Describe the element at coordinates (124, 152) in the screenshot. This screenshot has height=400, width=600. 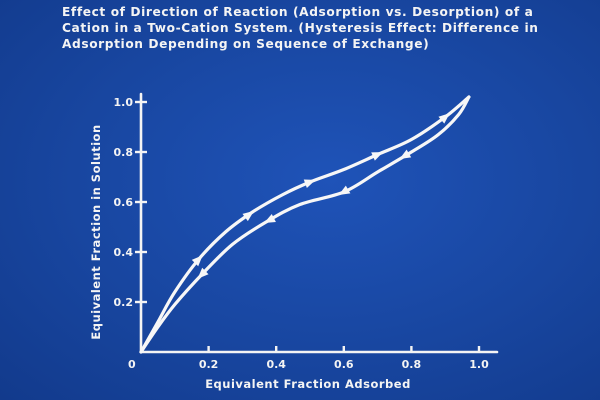
I see `y-tick-label: 0.8` at that location.